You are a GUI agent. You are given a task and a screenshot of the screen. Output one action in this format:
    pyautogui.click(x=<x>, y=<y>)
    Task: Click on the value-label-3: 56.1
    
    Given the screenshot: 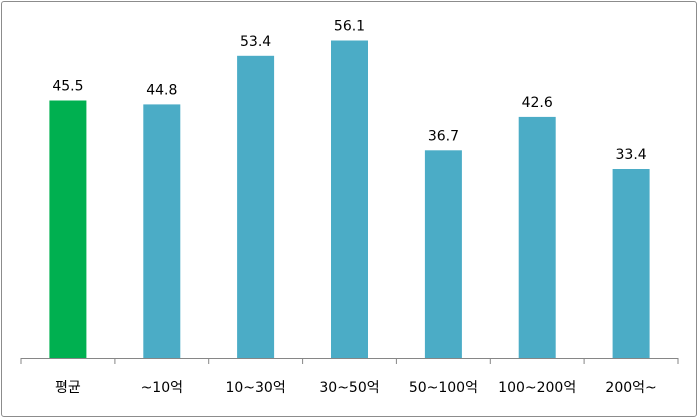 What is the action you would take?
    pyautogui.click(x=349, y=27)
    